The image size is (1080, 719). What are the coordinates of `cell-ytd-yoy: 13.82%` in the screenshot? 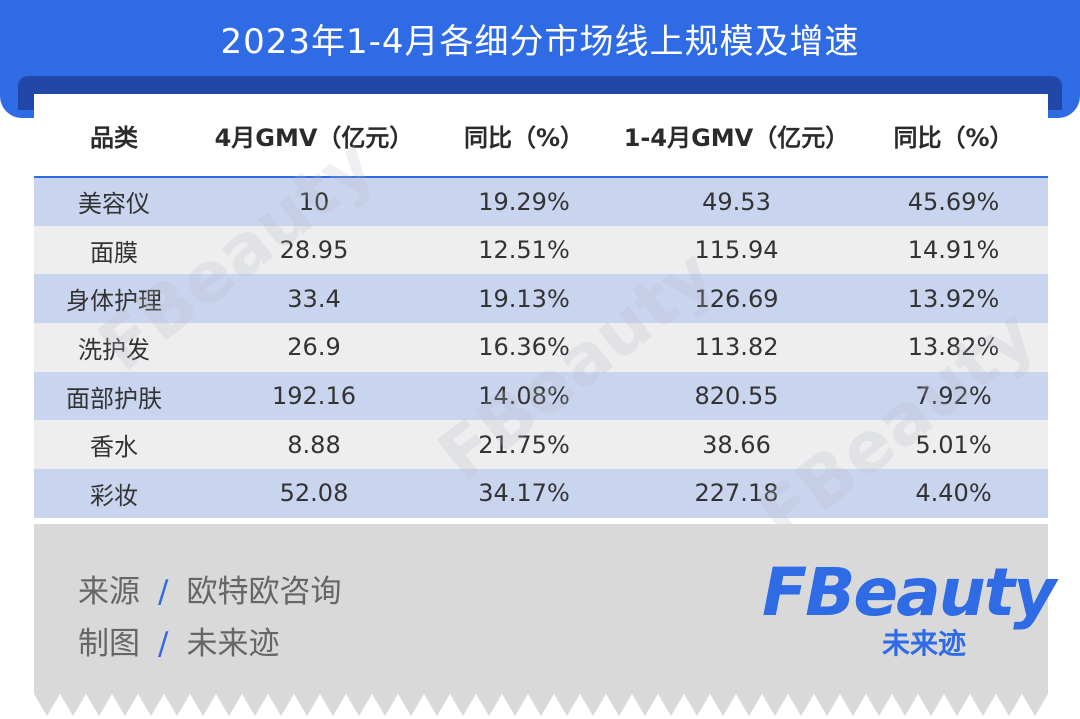 It's located at (953, 347).